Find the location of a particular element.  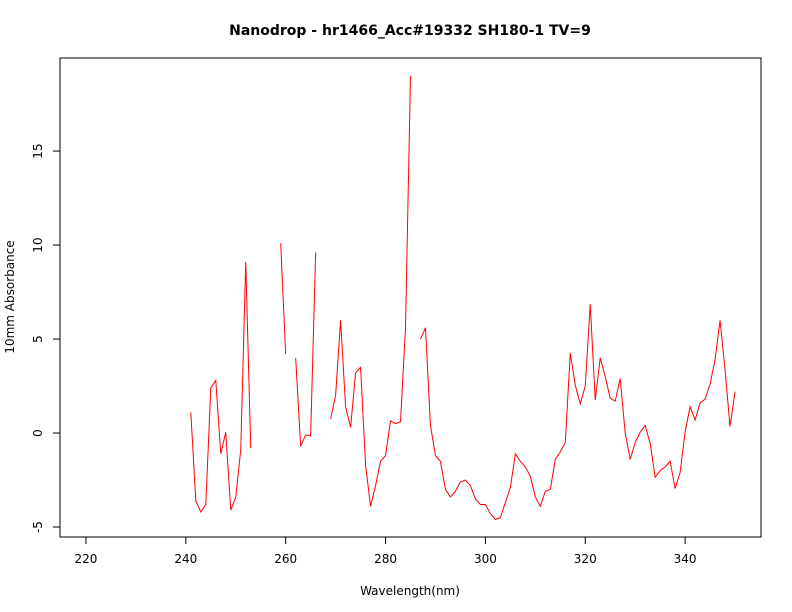

x-tick-label: 300 is located at coordinates (485, 559).